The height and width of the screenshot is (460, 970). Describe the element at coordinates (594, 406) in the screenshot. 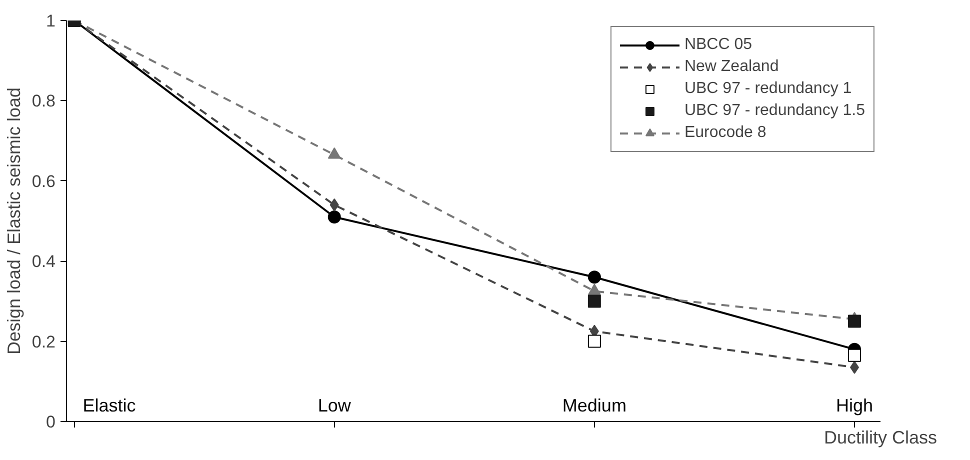

I see `x-tick-label: Medium` at that location.